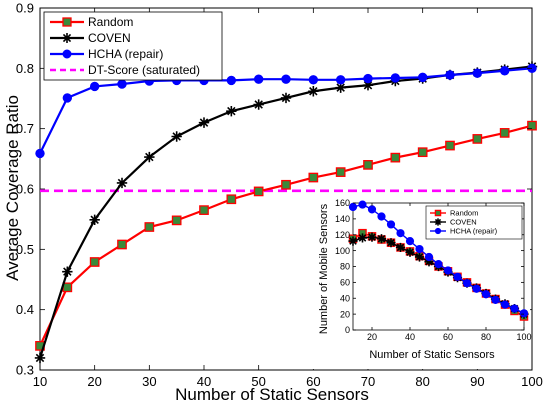 The width and height of the screenshot is (550, 408). I want to click on main-x-tick-label: 70, so click(368, 381).